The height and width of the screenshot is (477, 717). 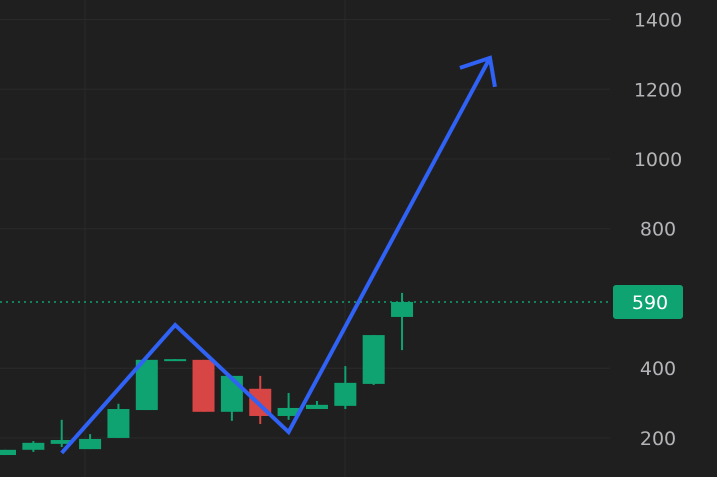 What do you see at coordinates (658, 439) in the screenshot?
I see `y-tick-label: 200` at bounding box center [658, 439].